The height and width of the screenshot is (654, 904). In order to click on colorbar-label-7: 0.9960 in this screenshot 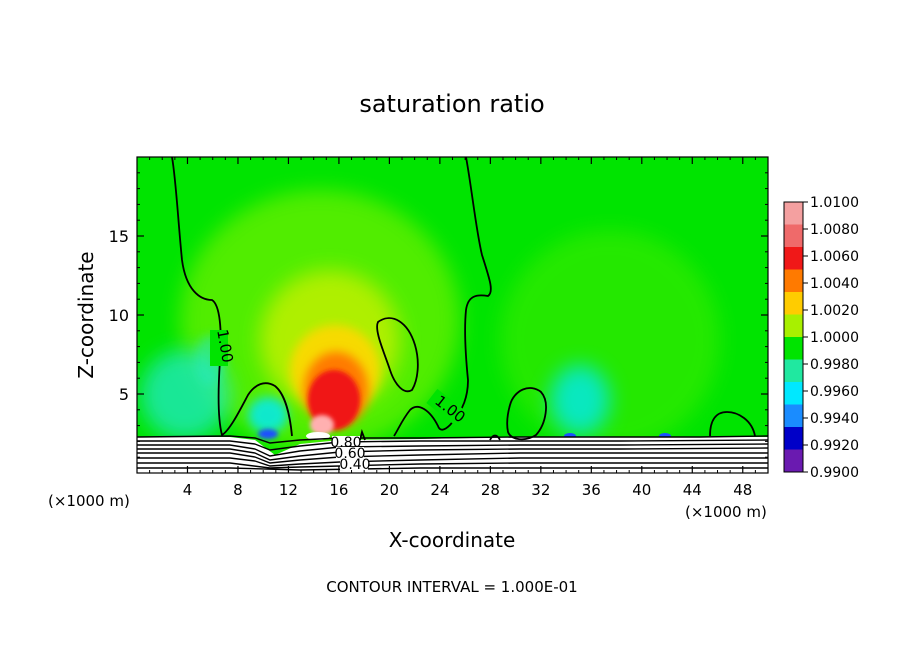, I will do `click(834, 392)`.